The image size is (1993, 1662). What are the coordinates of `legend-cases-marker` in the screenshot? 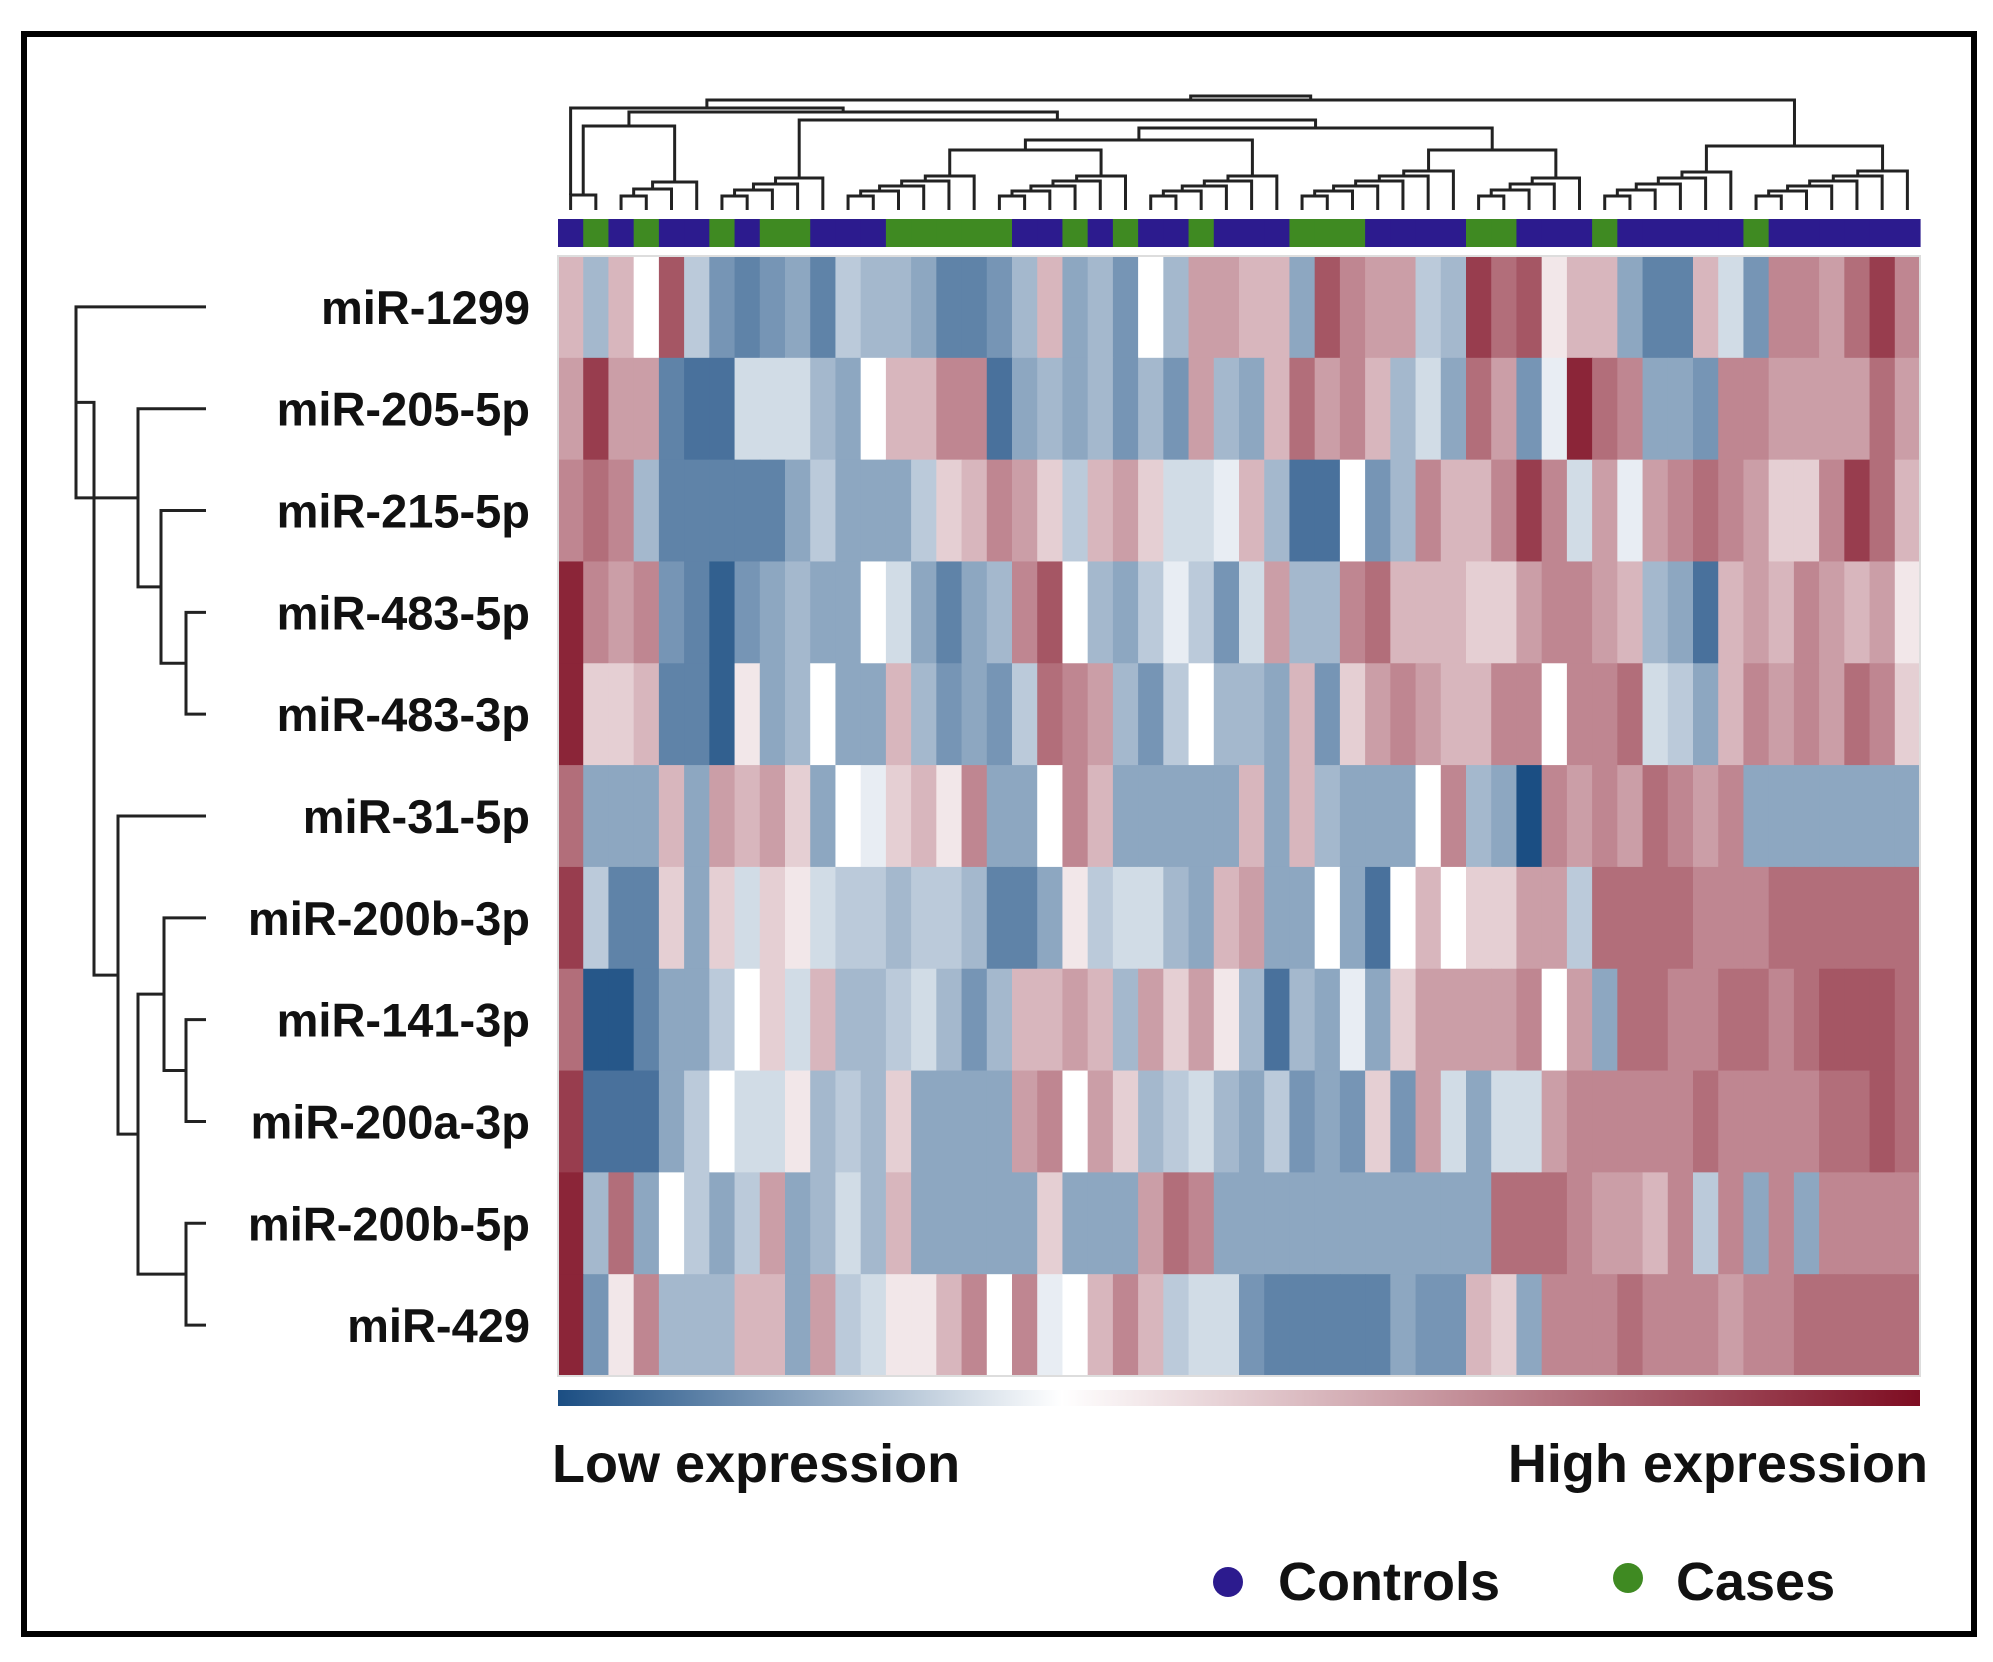 It's located at (1628, 1578).